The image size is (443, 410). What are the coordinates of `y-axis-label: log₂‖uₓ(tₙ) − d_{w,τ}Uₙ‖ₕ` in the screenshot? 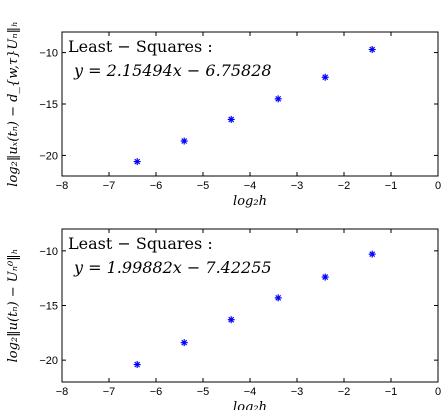 It's located at (13, 103).